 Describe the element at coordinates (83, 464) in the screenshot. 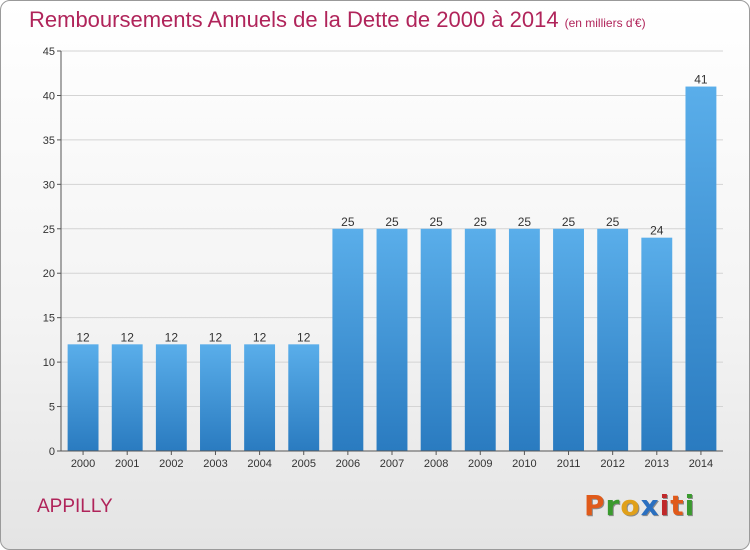

I see `x-tick-label: 2000` at that location.